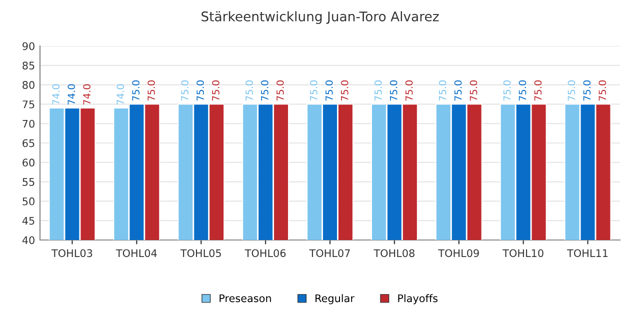 Image resolution: width=640 pixels, height=320 pixels. Describe the element at coordinates (136, 253) in the screenshot. I see `x-tick-label: TOHL04` at that location.